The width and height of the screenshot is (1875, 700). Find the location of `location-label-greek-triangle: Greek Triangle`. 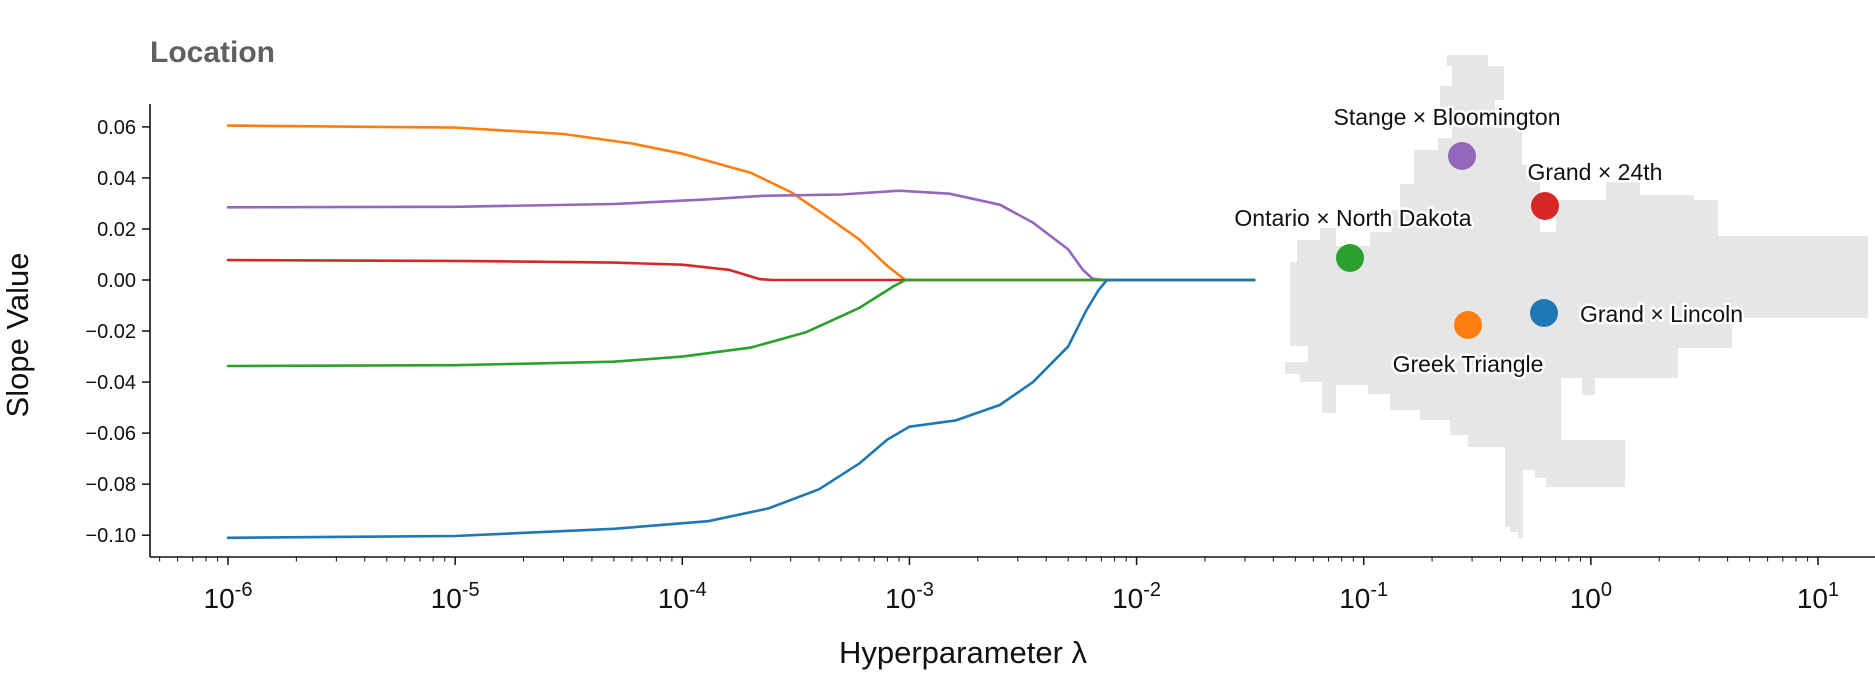

location-label-greek-triangle: Greek Triangle is located at coordinates (1468, 364).